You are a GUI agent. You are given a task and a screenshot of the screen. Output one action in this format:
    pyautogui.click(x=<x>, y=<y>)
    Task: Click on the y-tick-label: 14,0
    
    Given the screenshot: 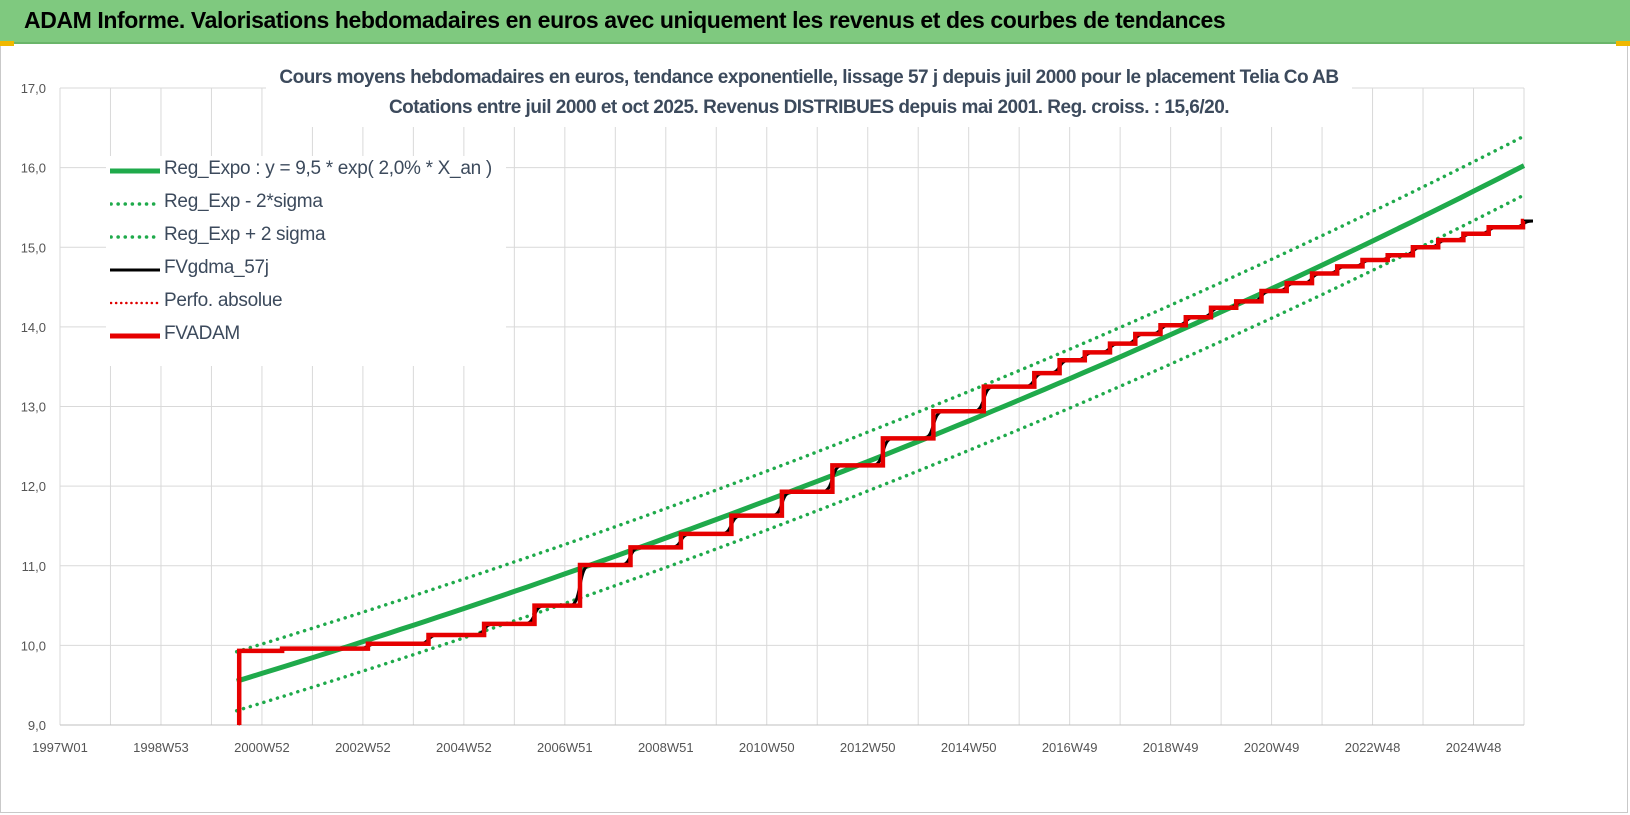 What is the action you would take?
    pyautogui.click(x=33, y=327)
    